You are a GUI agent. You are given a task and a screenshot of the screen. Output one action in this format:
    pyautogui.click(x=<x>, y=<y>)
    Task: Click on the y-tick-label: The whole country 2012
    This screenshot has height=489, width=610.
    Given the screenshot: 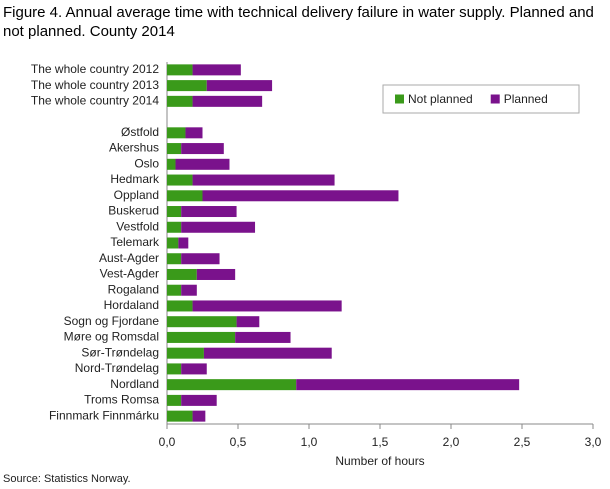 What is the action you would take?
    pyautogui.click(x=95, y=69)
    